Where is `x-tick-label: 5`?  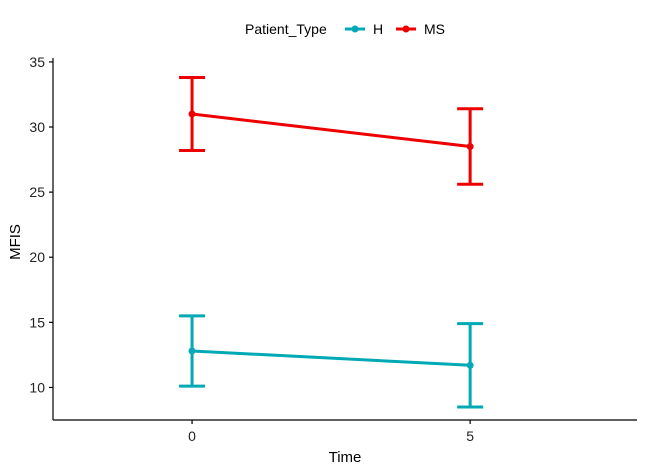 x-tick-label: 5 is located at coordinates (470, 436).